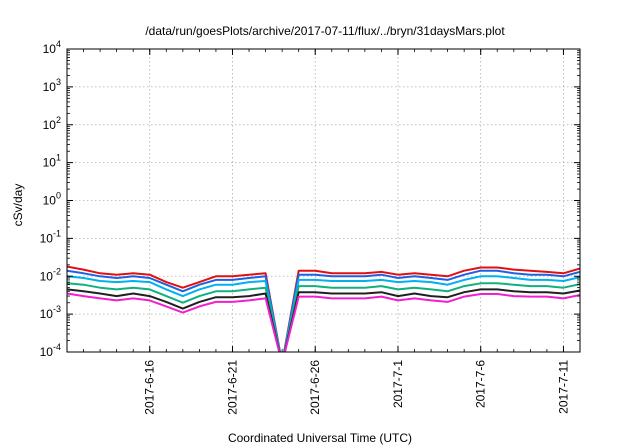  I want to click on y-tick-label: 10⁰, so click(52, 199).